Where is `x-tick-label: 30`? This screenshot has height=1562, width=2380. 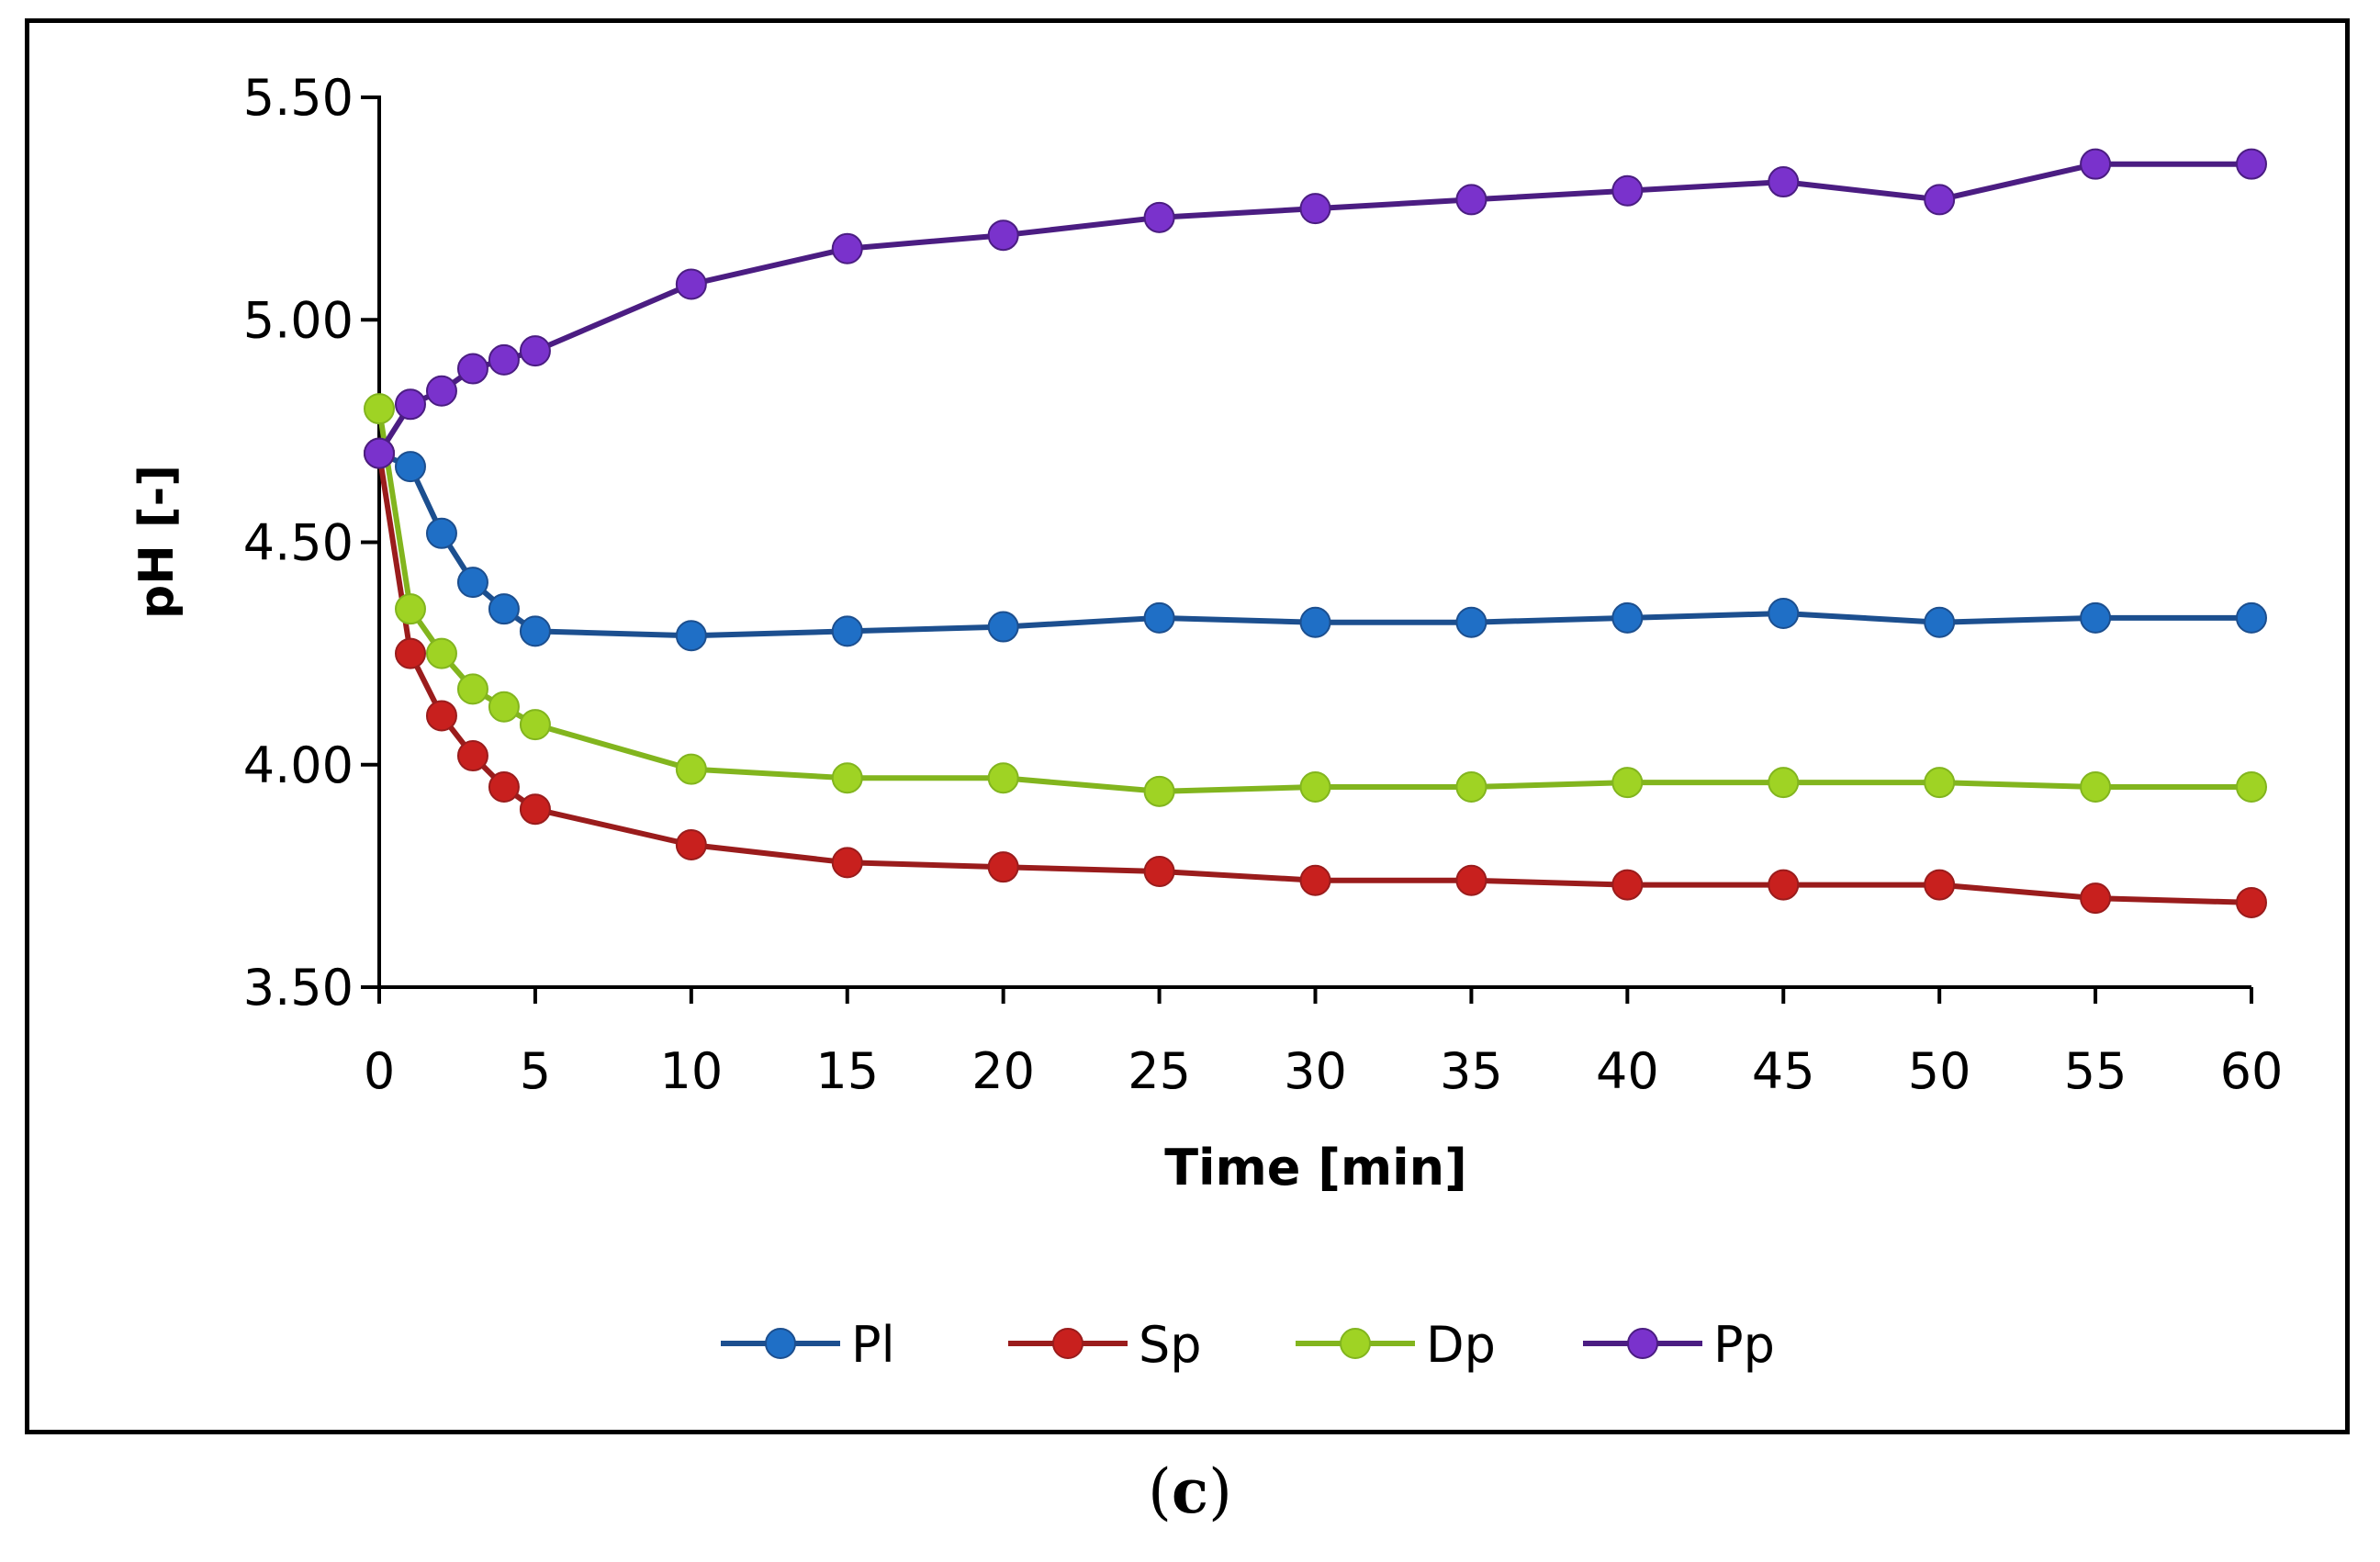 x-tick-label: 30 is located at coordinates (1315, 1071).